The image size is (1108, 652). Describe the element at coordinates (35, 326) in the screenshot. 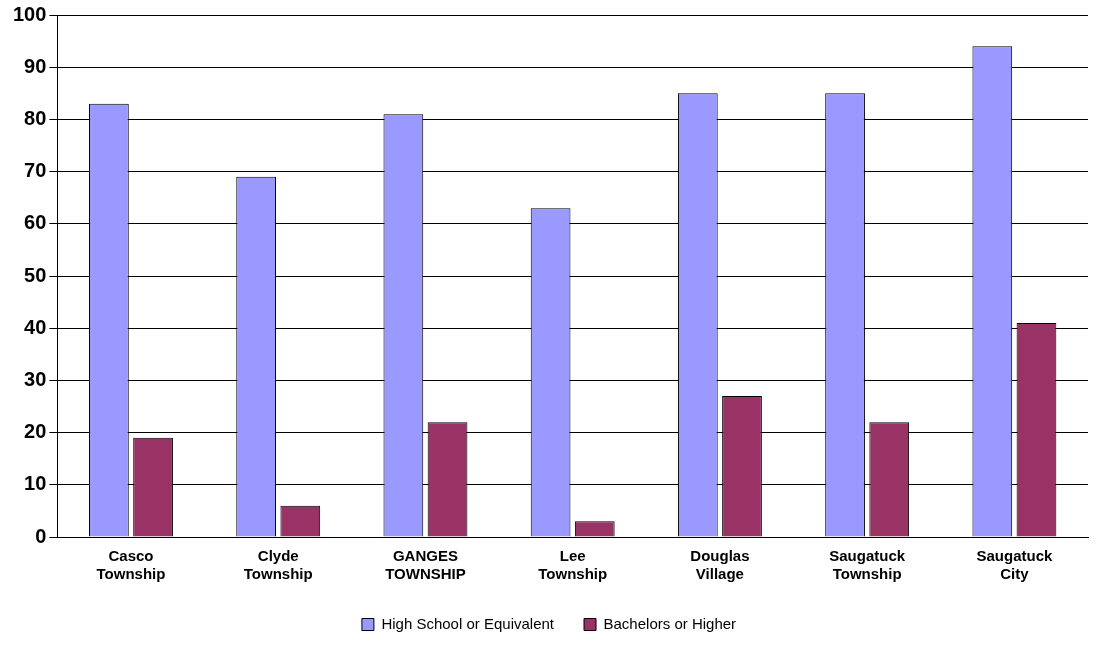

I see `y-tick-label: 40` at that location.